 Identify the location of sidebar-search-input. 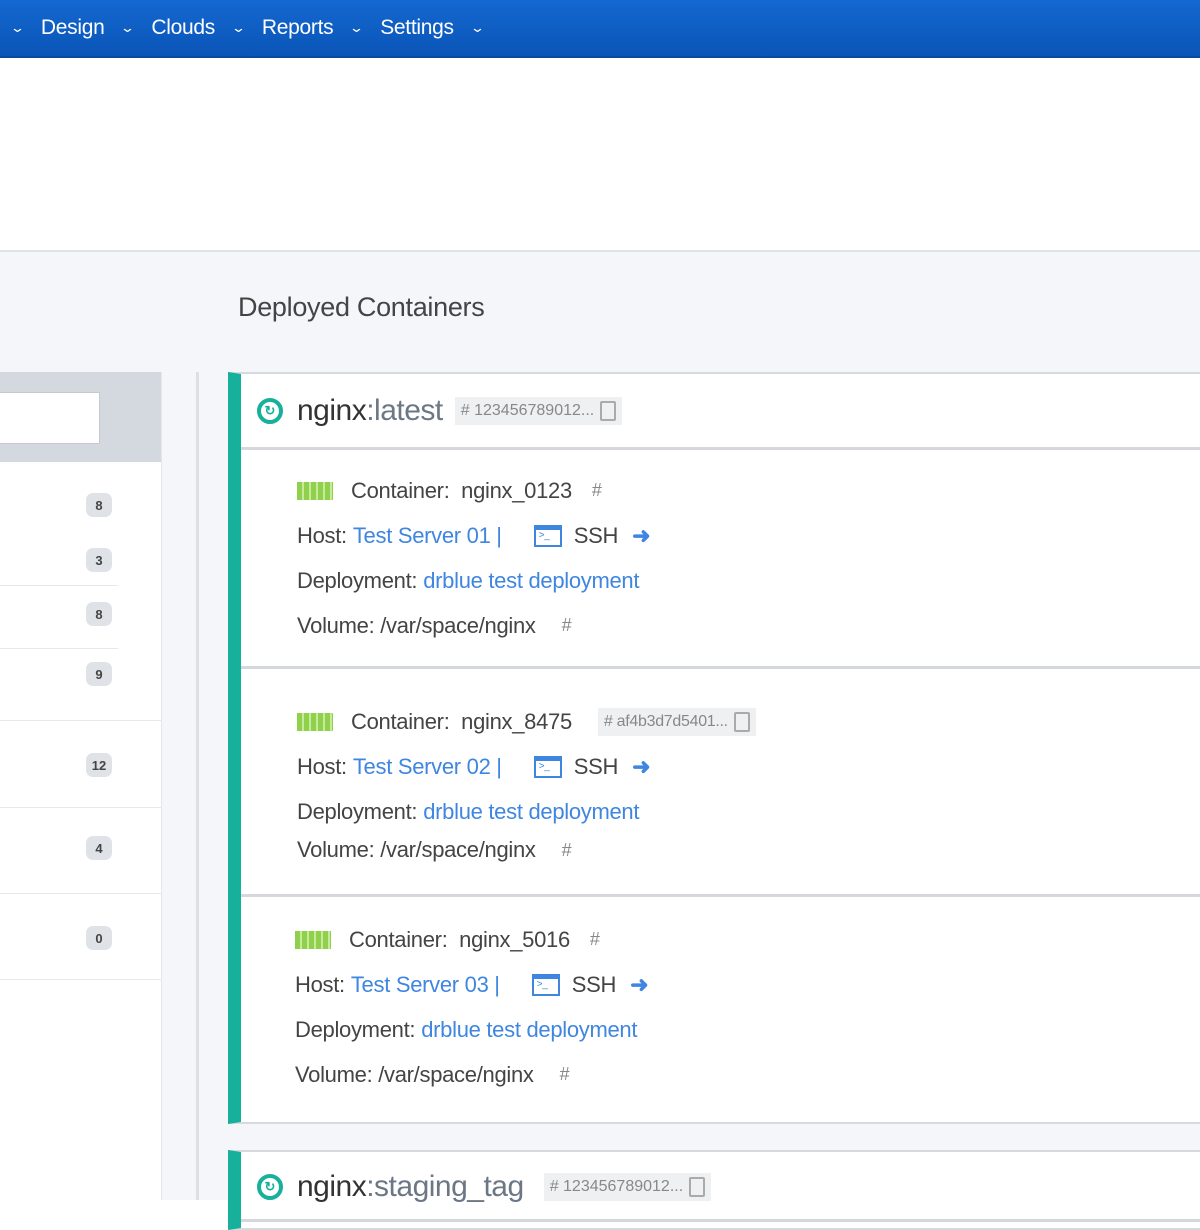
(50, 418).